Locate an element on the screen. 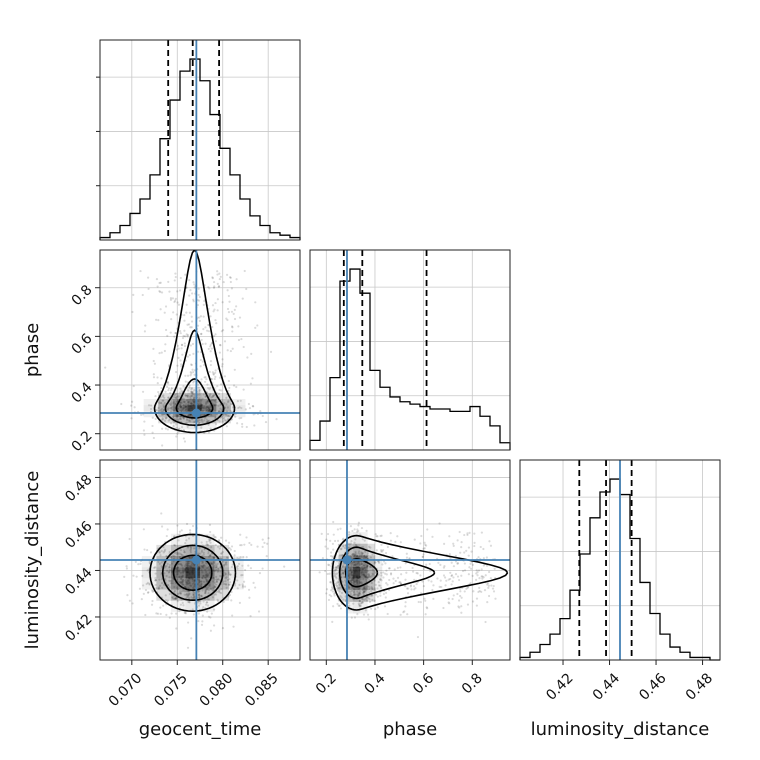 Image resolution: width=760 pixels, height=760 pixels. x-tick-label-luminosity_distance-3: 0.48 is located at coordinates (699, 686).